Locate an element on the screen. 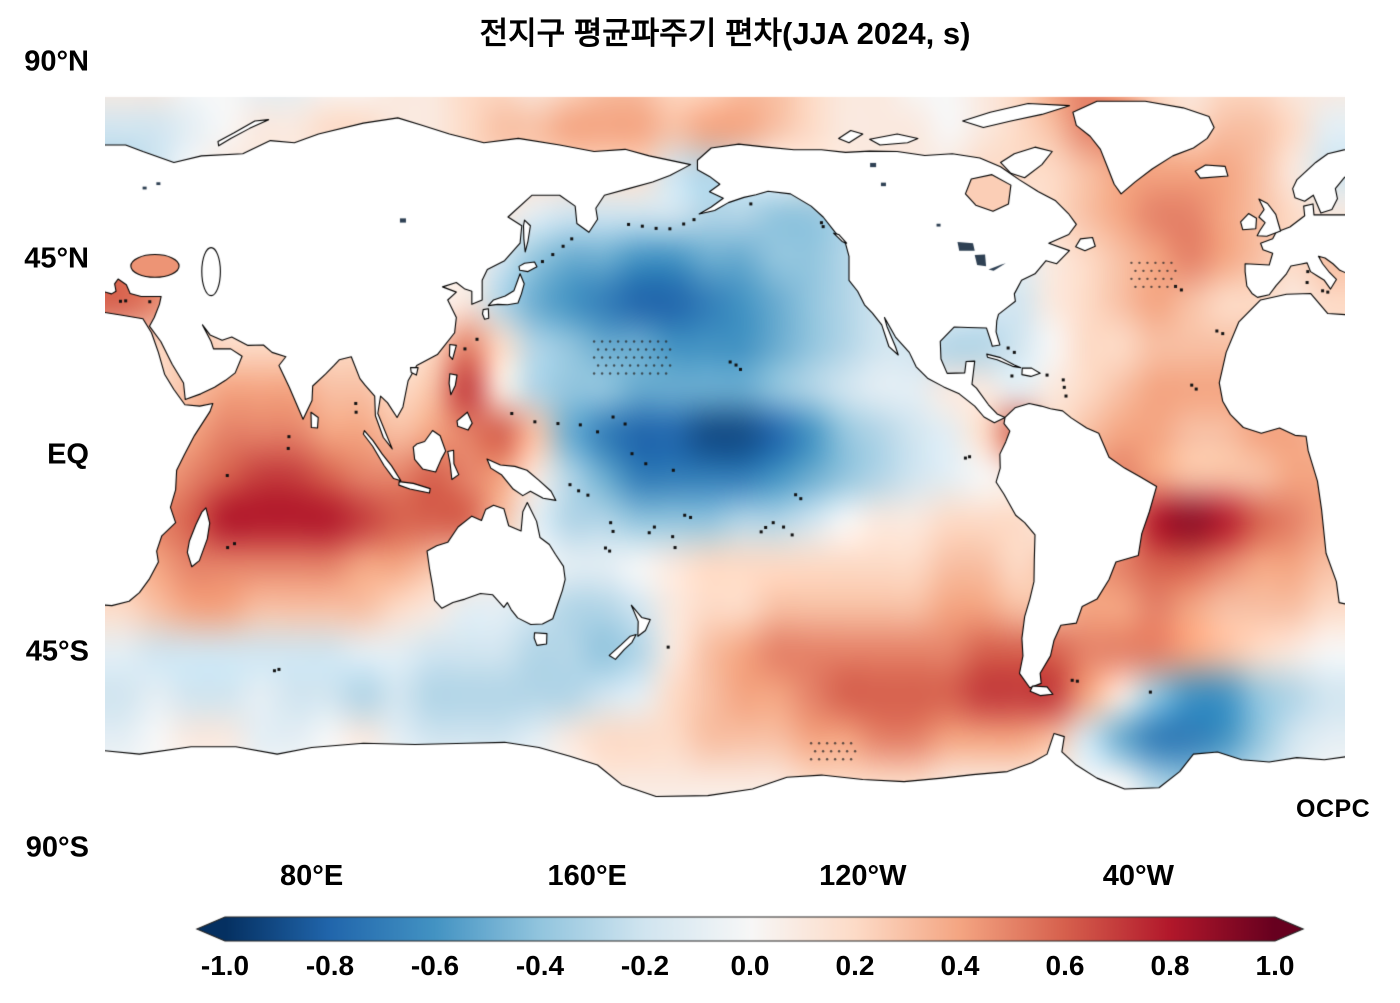 Image resolution: width=1400 pixels, height=1003 pixels. cb-tick: 0.0 is located at coordinates (750, 965).